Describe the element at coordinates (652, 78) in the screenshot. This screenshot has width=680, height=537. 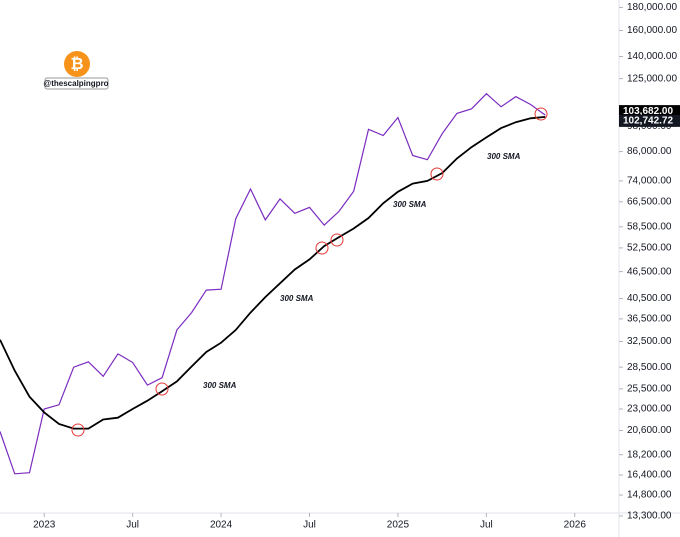
I see `y-tick-label: 125,000.00` at that location.